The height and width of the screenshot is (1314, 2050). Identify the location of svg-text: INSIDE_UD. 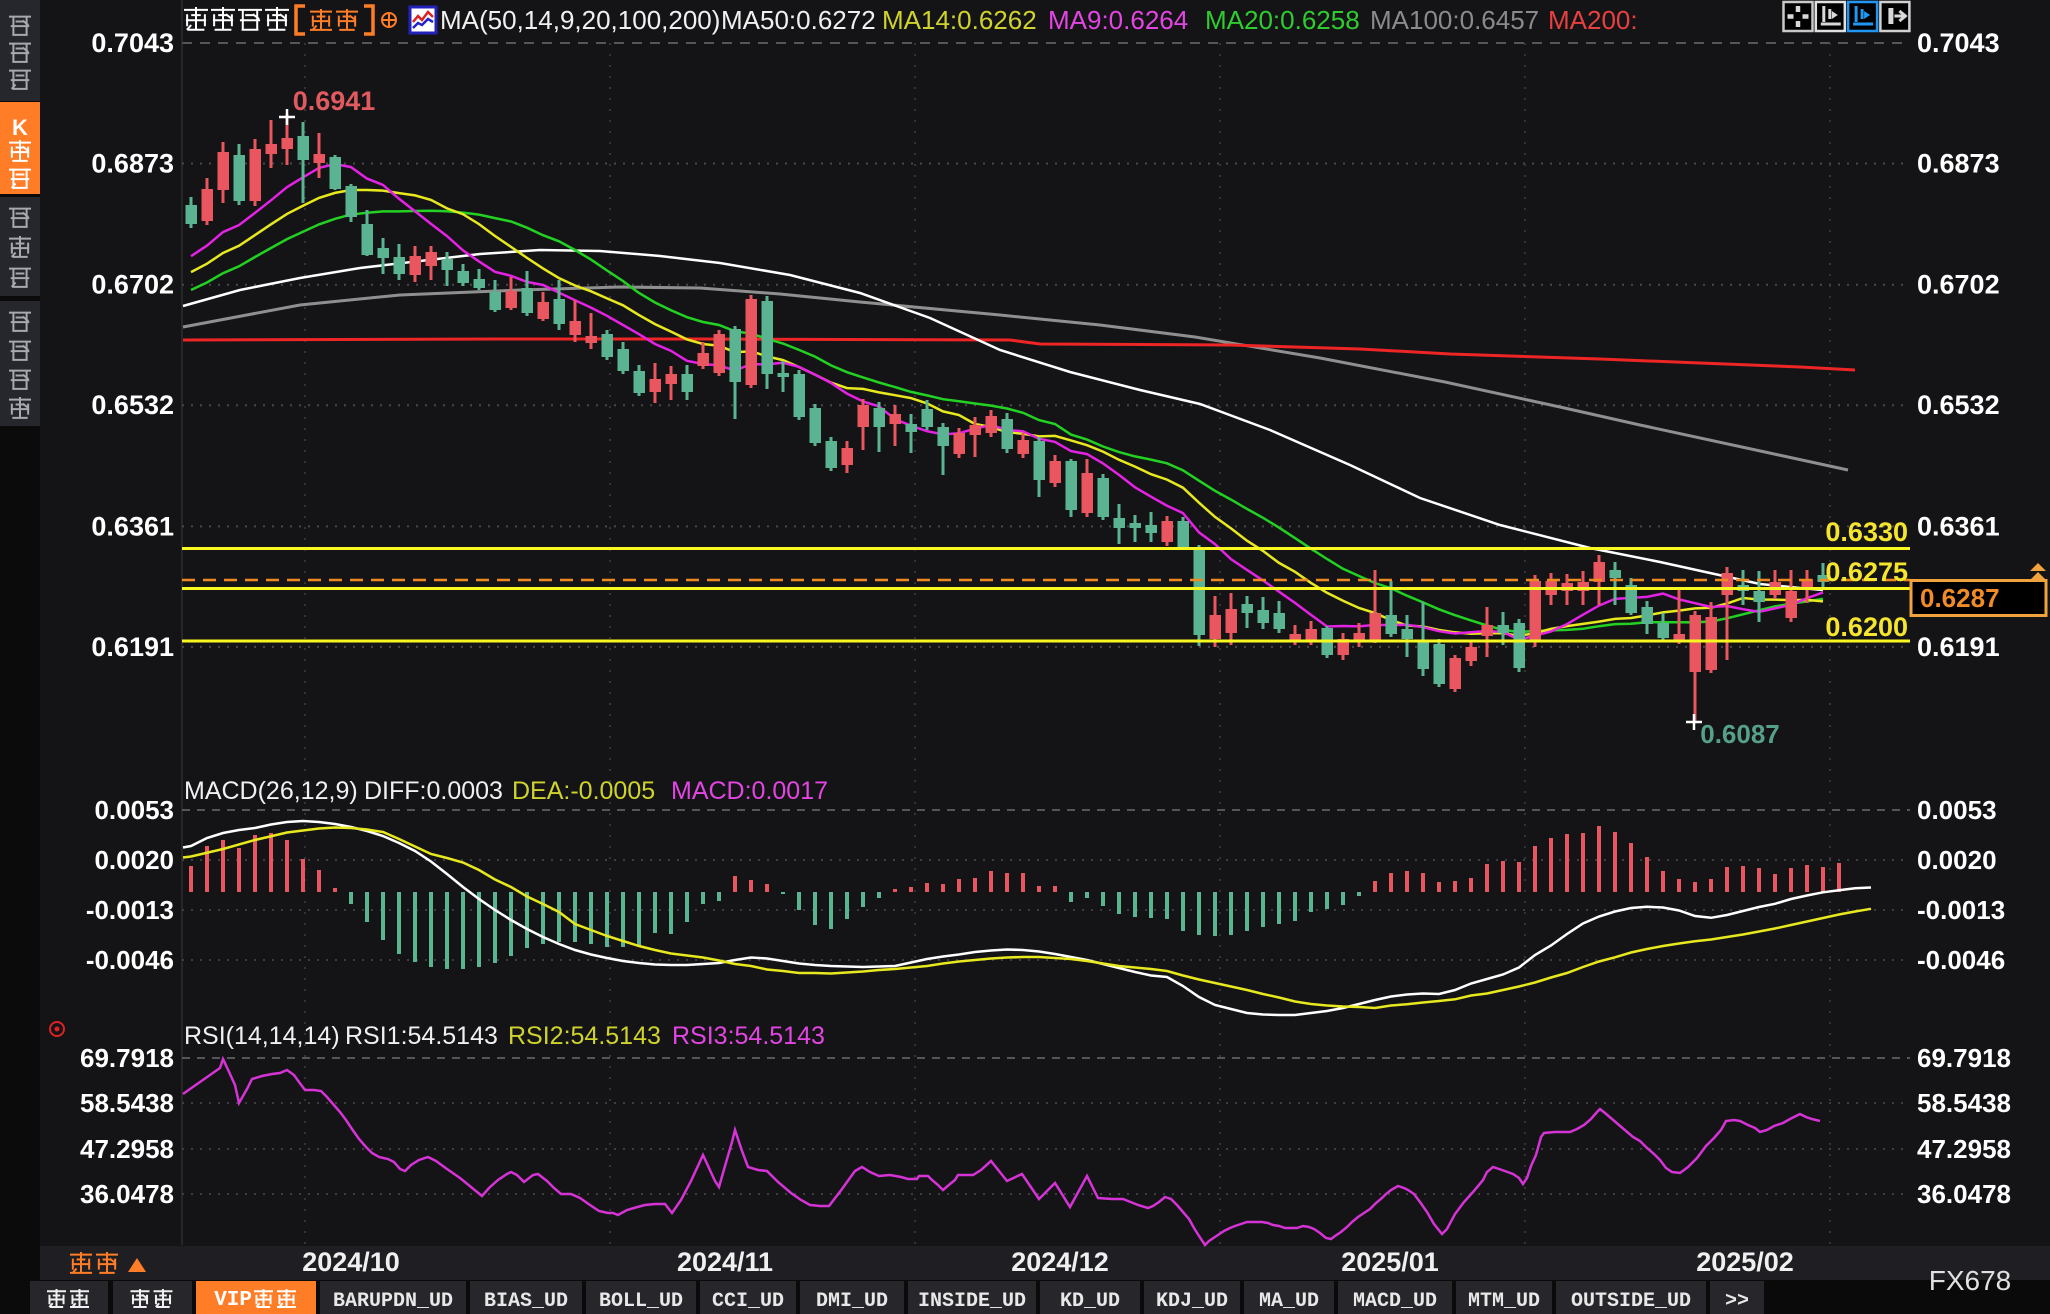
(972, 1301).